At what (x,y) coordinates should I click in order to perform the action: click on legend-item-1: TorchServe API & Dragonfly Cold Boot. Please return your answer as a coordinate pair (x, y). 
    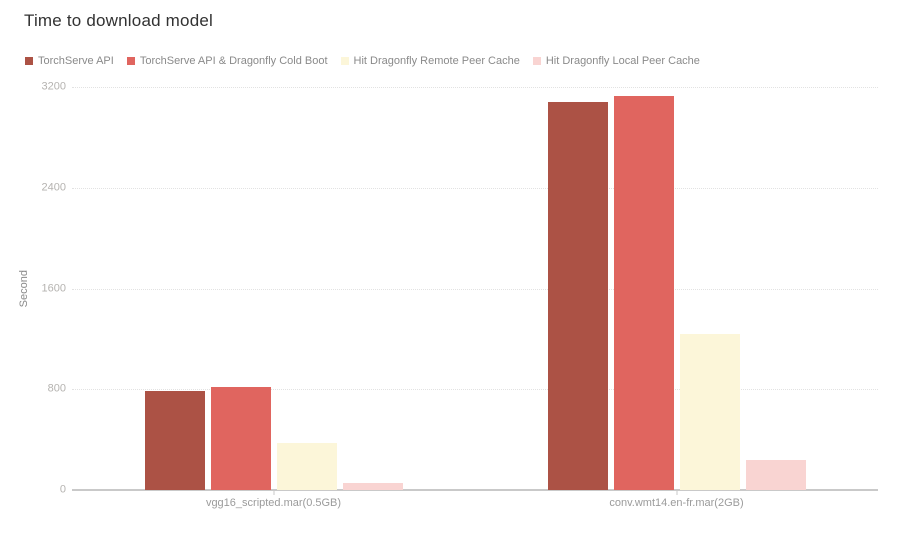
    Looking at the image, I should click on (227, 61).